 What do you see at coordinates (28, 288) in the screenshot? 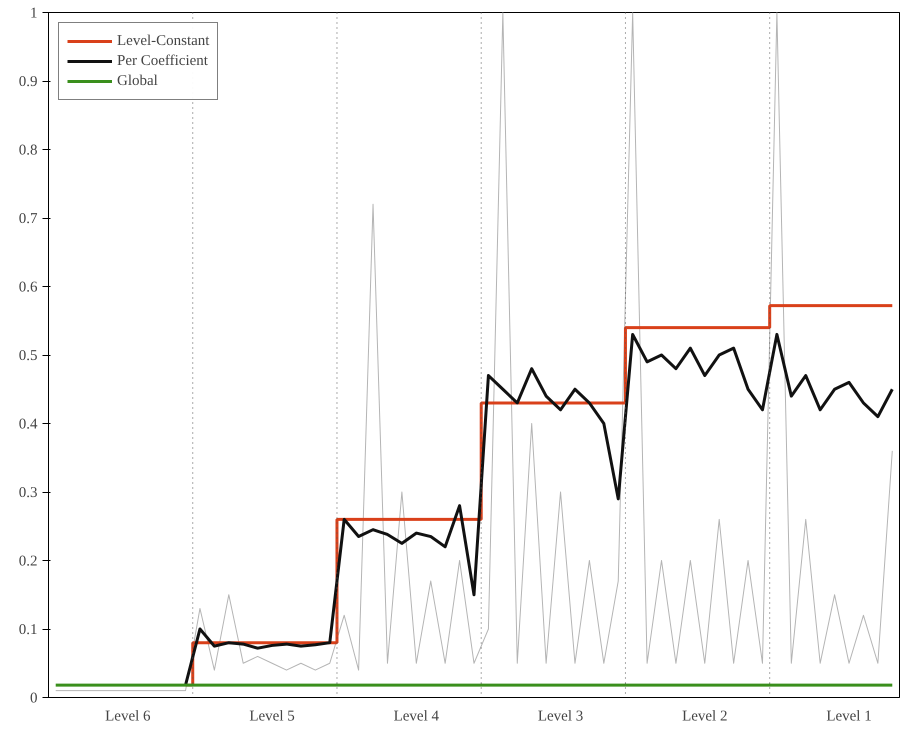
I see `y-tick-label: 0.6` at bounding box center [28, 288].